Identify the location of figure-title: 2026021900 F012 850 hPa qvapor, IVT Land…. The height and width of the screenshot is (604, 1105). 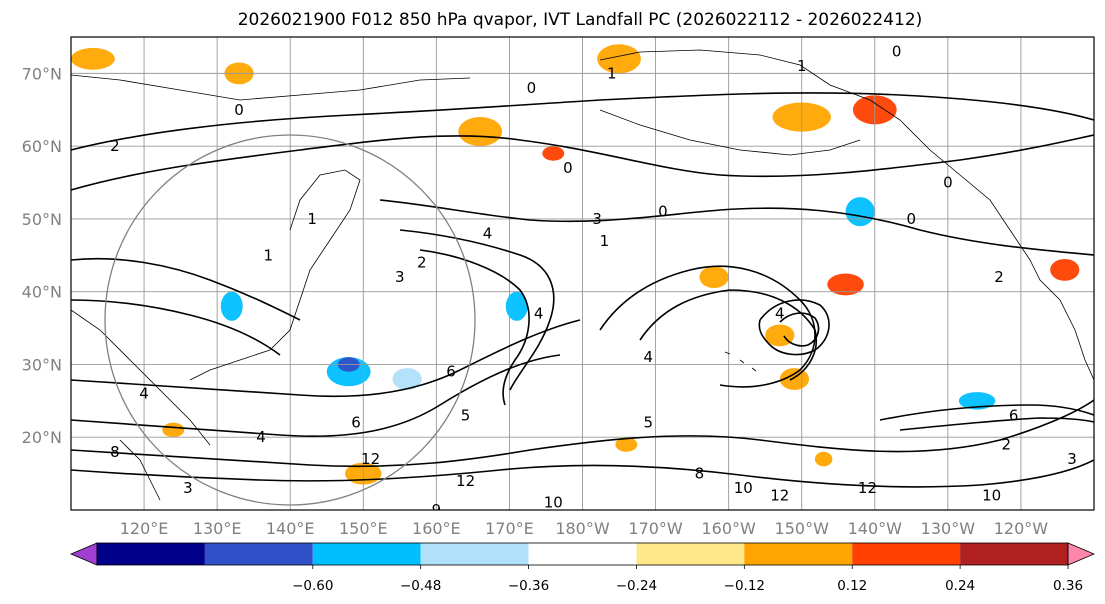
(580, 20).